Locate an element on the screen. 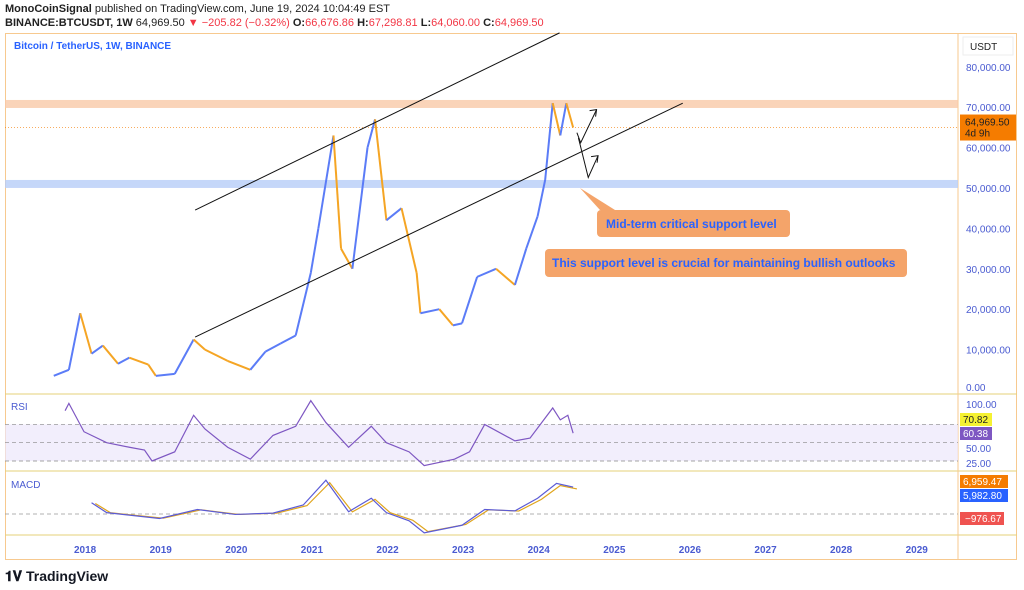 The image size is (1024, 590). x-tick-label: 2027 is located at coordinates (765, 550).